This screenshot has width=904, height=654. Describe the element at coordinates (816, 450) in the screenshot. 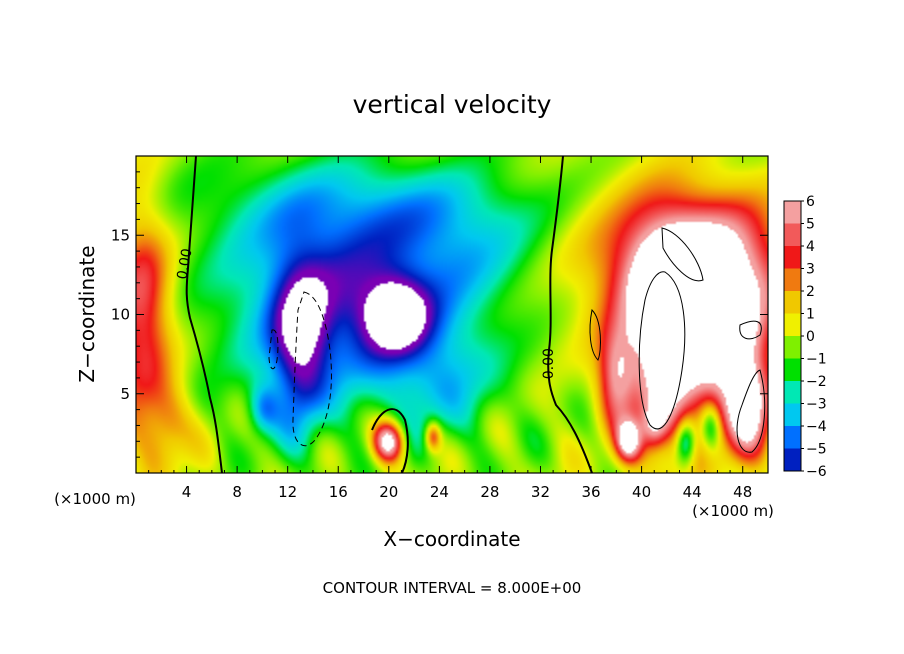

I see `colorbar-label: −5` at that location.